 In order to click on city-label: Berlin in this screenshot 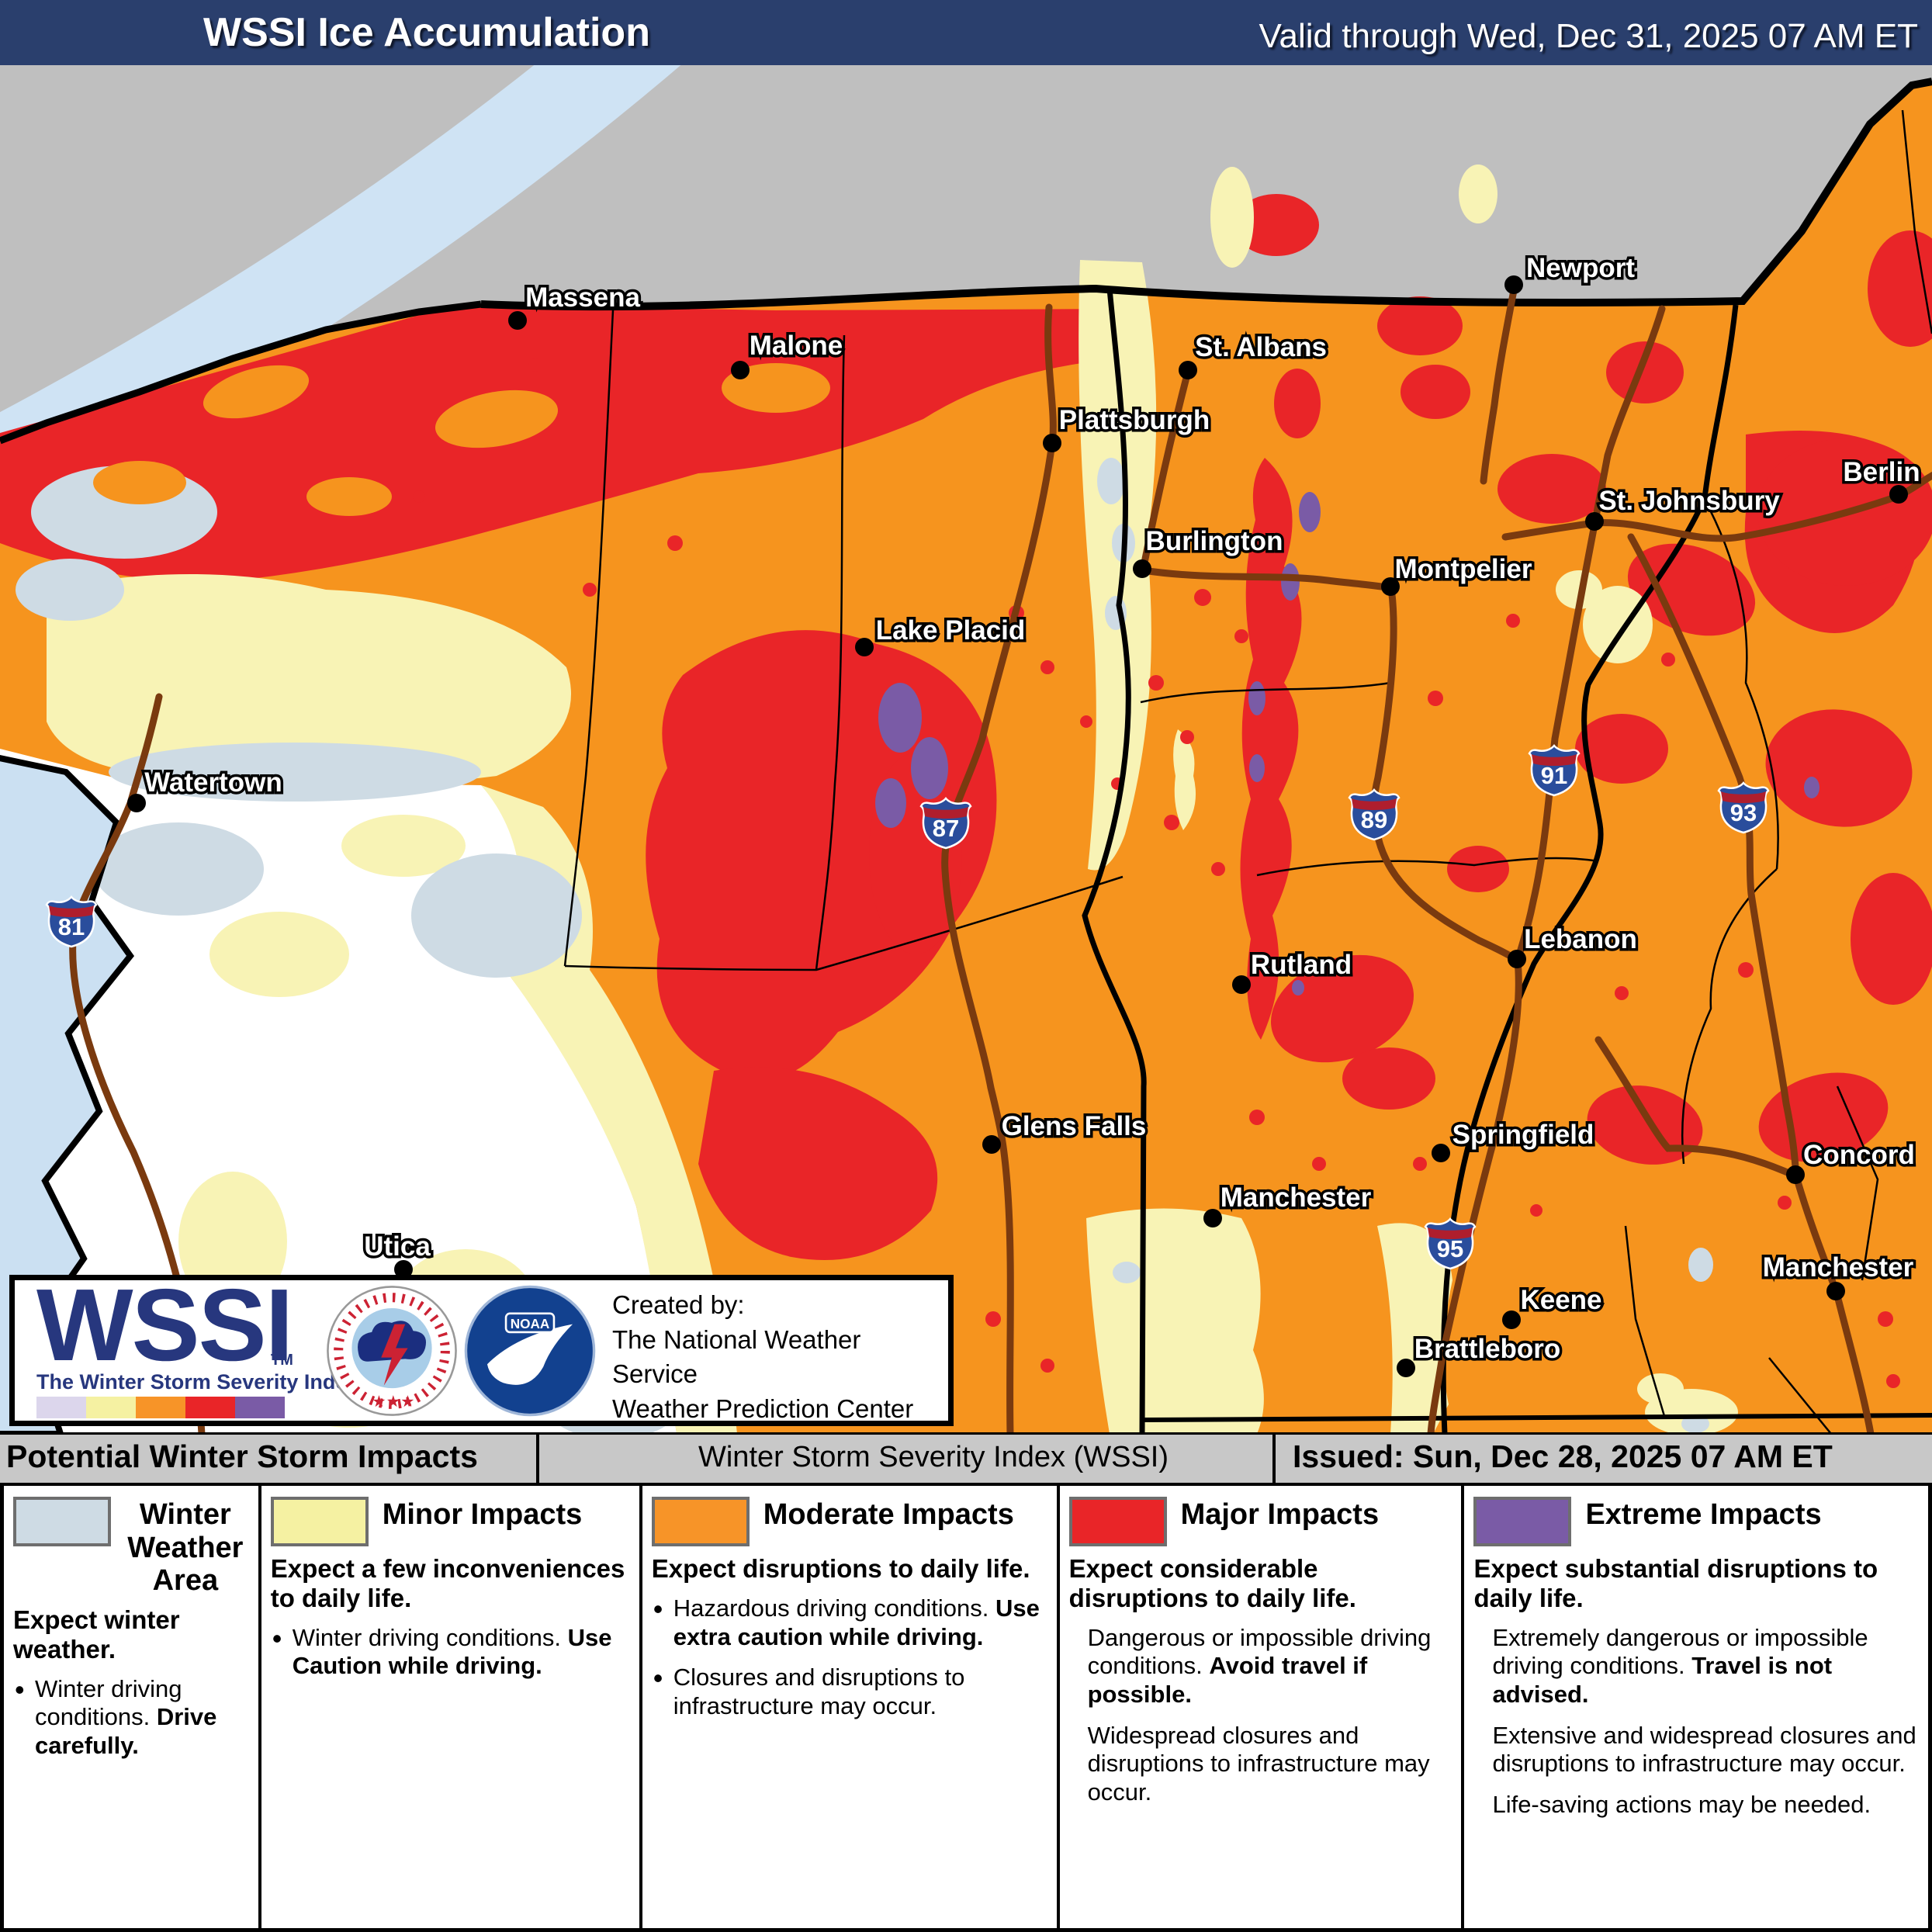, I will do `click(1881, 472)`.